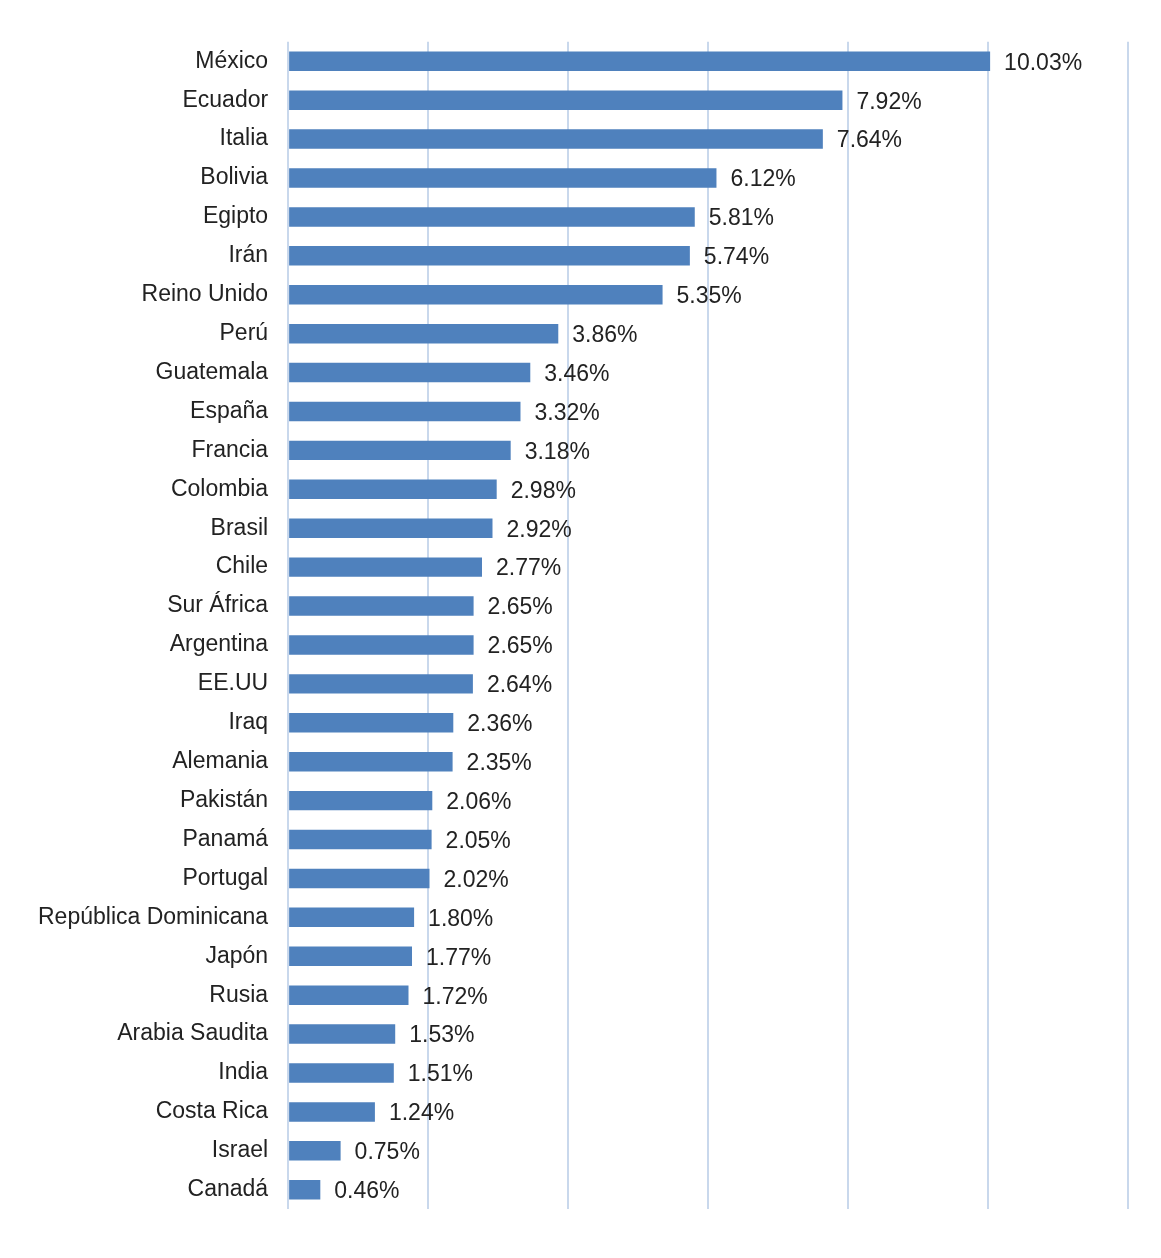 This screenshot has height=1258, width=1161. What do you see at coordinates (235, 215) in the screenshot?
I see `y-tick-label: Egipto` at bounding box center [235, 215].